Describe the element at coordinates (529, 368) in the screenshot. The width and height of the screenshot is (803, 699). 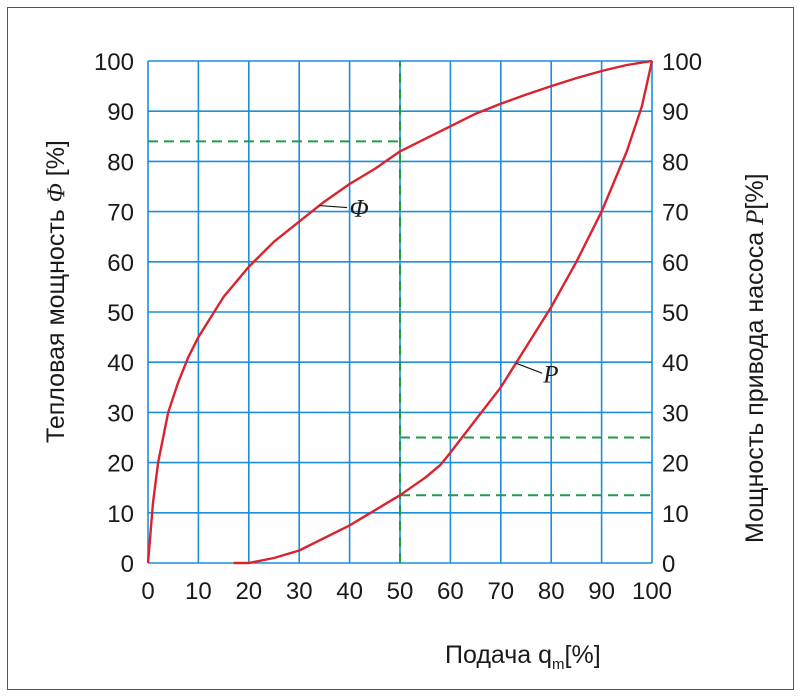
I see `p-leader-line` at that location.